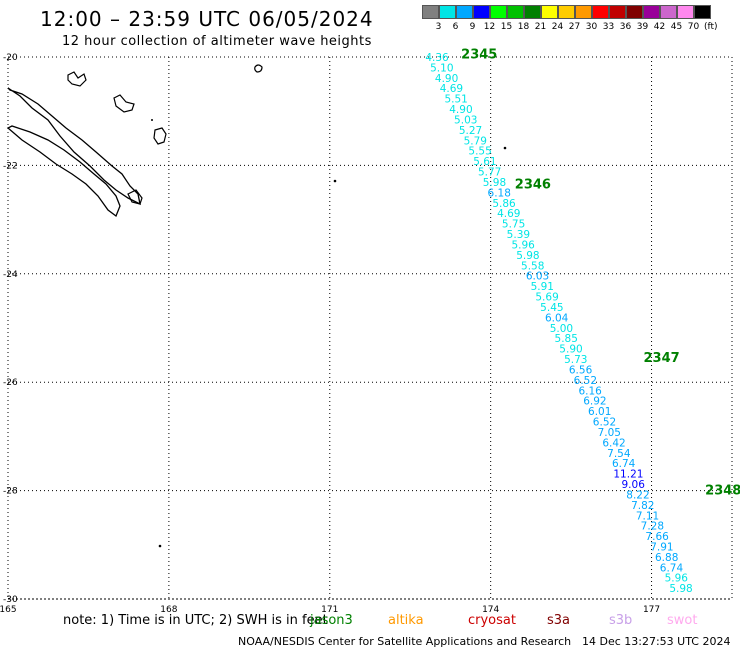 The height and width of the screenshot is (650, 740). What do you see at coordinates (489, 27) in the screenshot?
I see `legend-label: 12` at bounding box center [489, 27].